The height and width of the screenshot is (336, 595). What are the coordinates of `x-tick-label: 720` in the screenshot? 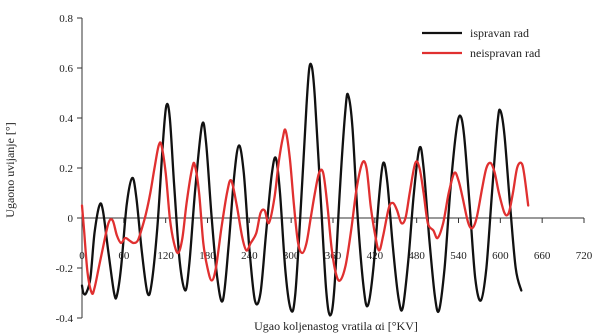 It's located at (584, 256).